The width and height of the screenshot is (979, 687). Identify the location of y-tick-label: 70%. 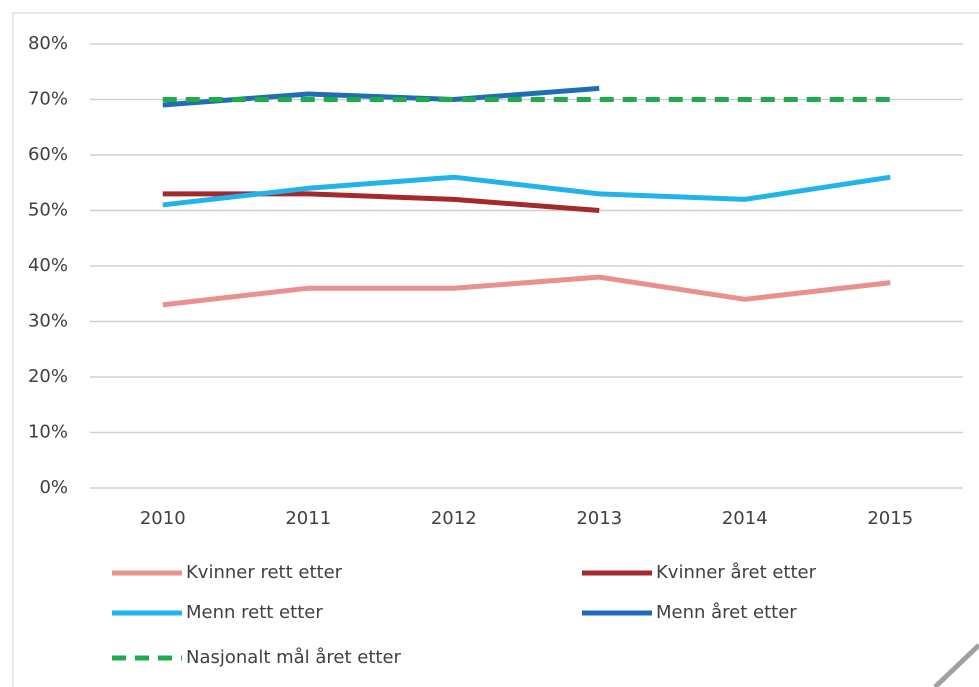
(48, 99).